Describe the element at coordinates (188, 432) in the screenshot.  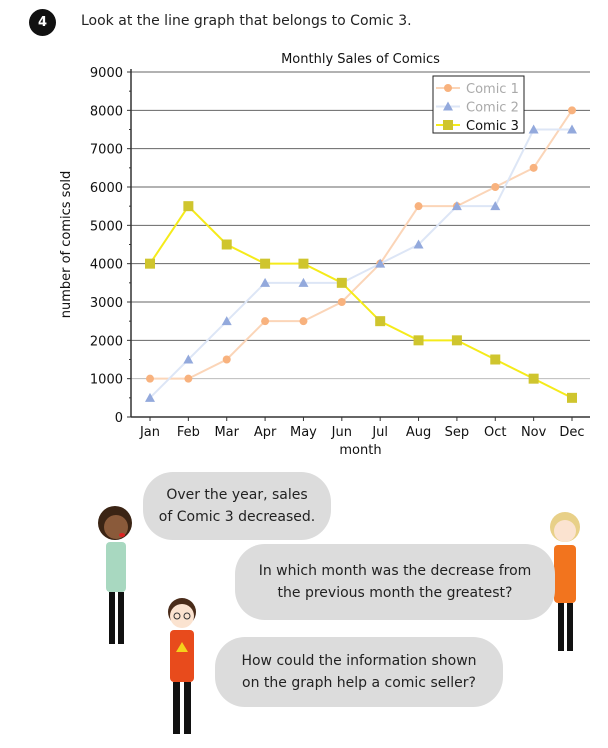
I see `x-tick-label: Feb` at that location.